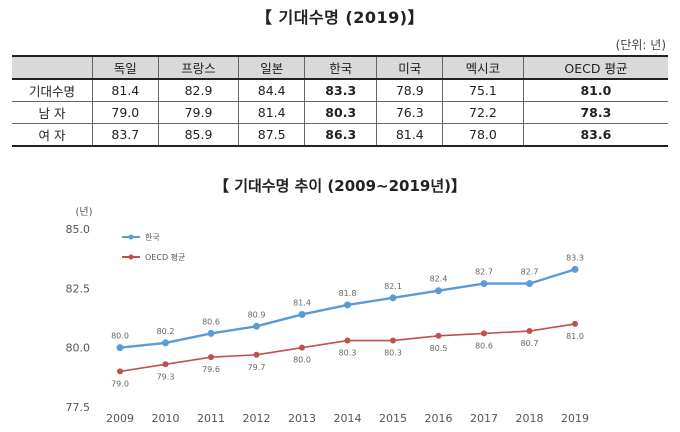 The width and height of the screenshot is (680, 432). Describe the element at coordinates (52, 67) in the screenshot. I see `header-corner` at that location.